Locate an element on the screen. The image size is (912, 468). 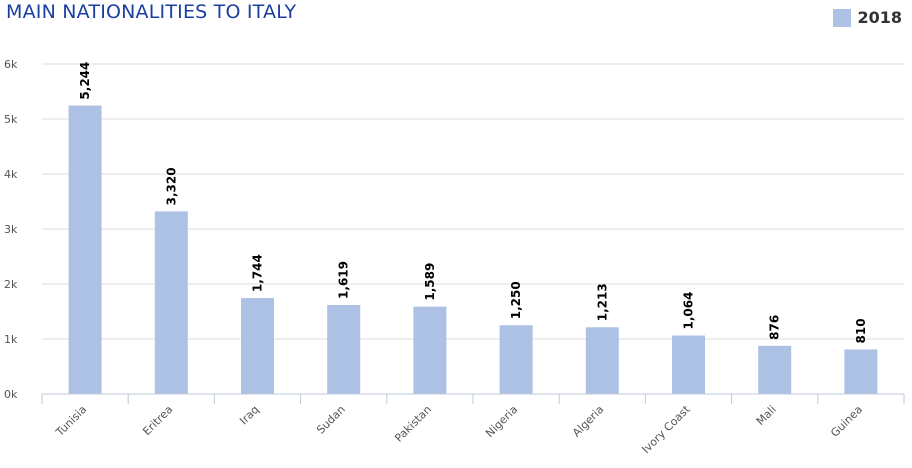
y-tick-label: 2k is located at coordinates (11, 284).